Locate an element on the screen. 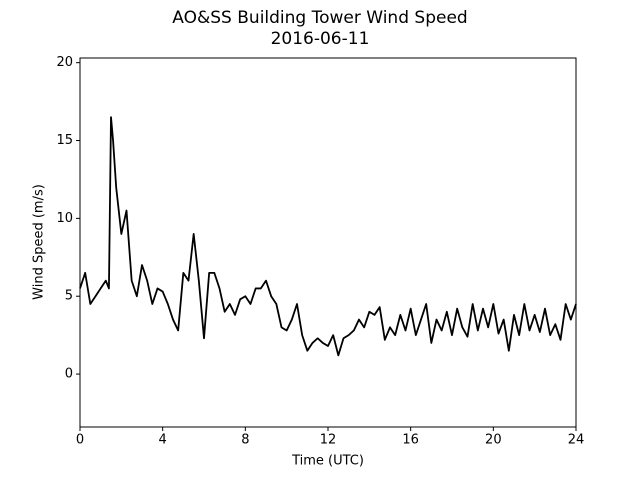 This screenshot has height=480, width=640. y-tick-label: 0 is located at coordinates (69, 374).